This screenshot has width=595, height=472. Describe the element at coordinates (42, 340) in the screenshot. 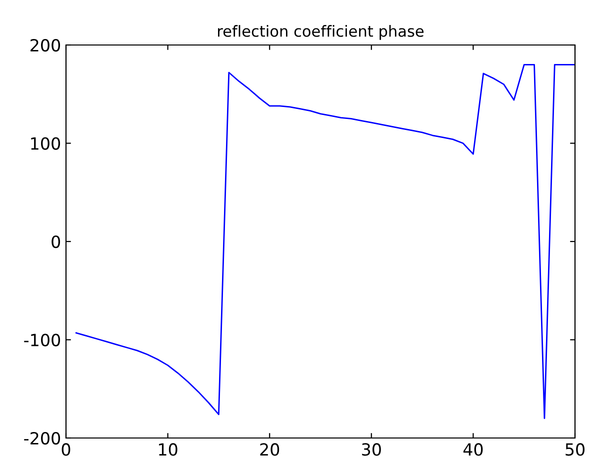

I see `y-tick-label: -100` at that location.